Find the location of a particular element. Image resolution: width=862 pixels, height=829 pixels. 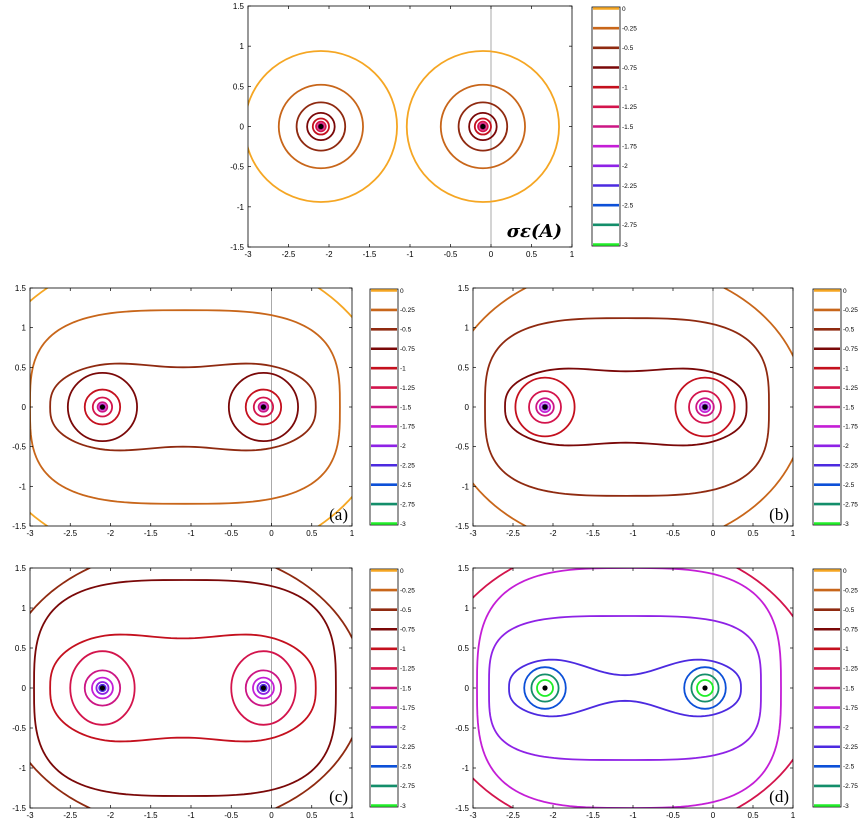

contour-level-m0p75 is located at coordinates (185, 688).